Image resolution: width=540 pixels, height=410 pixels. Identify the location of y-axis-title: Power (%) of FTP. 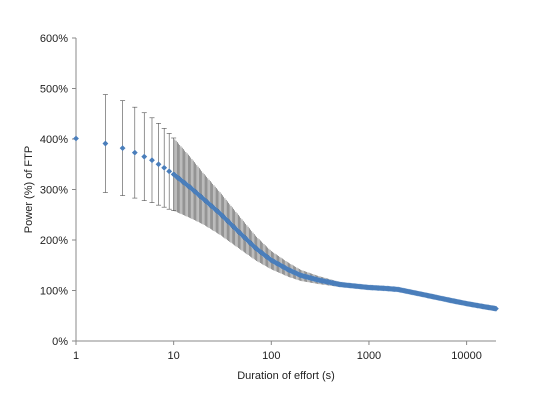
(29, 189).